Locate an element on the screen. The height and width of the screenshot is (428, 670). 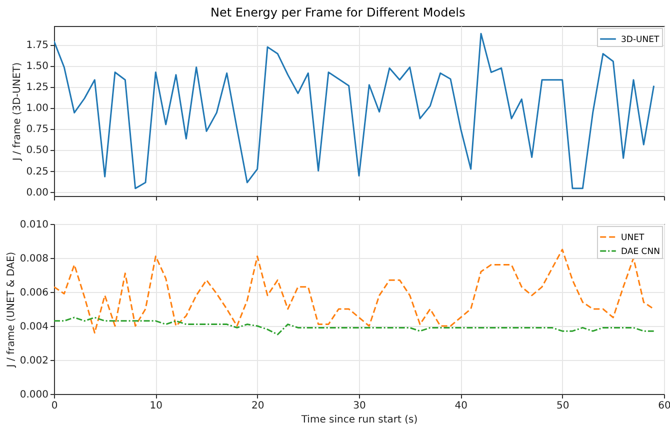
line-series is located at coordinates (354, 326).